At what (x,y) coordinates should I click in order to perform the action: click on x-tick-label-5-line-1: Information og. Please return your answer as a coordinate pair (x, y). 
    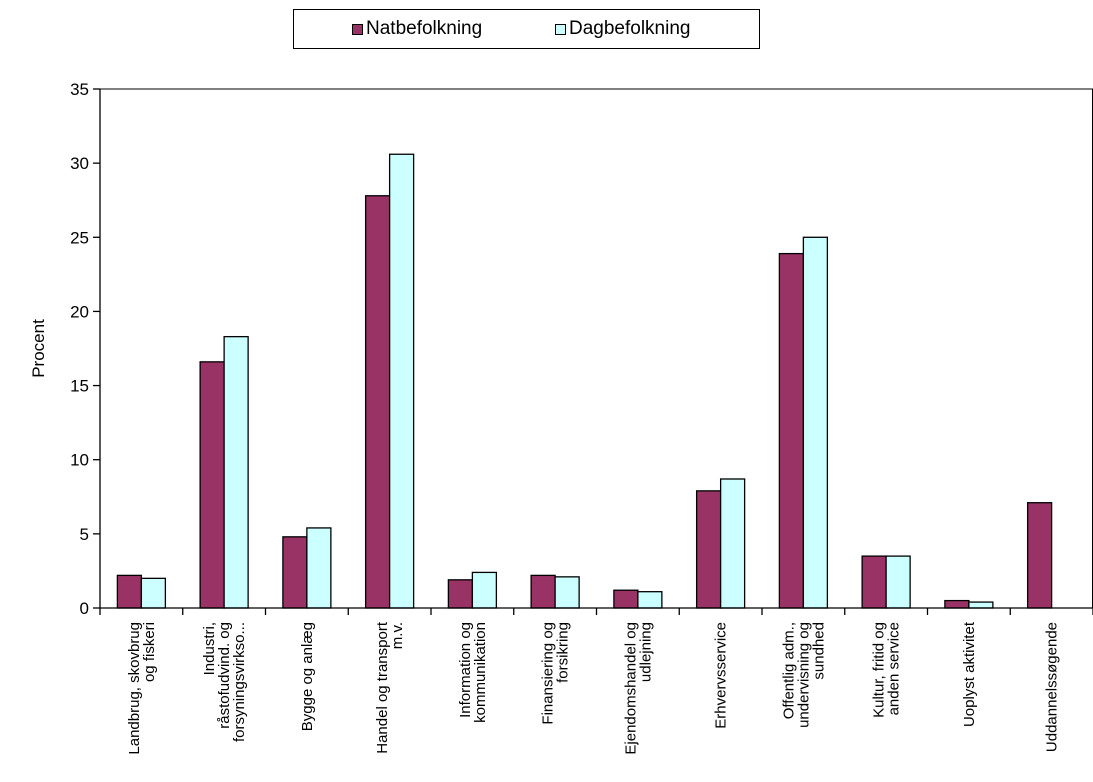
    Looking at the image, I should click on (465, 670).